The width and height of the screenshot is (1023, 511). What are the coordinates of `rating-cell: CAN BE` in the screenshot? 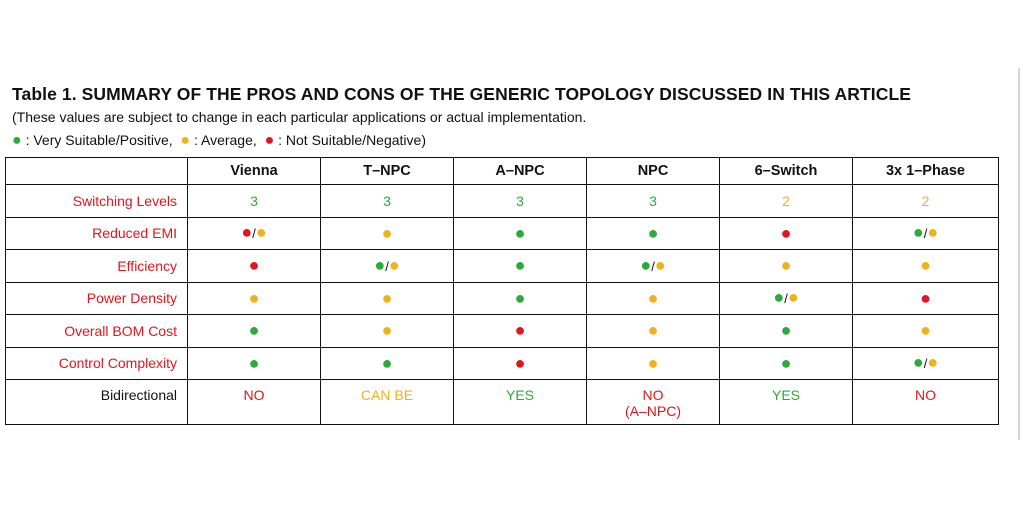 It's located at (387, 402).